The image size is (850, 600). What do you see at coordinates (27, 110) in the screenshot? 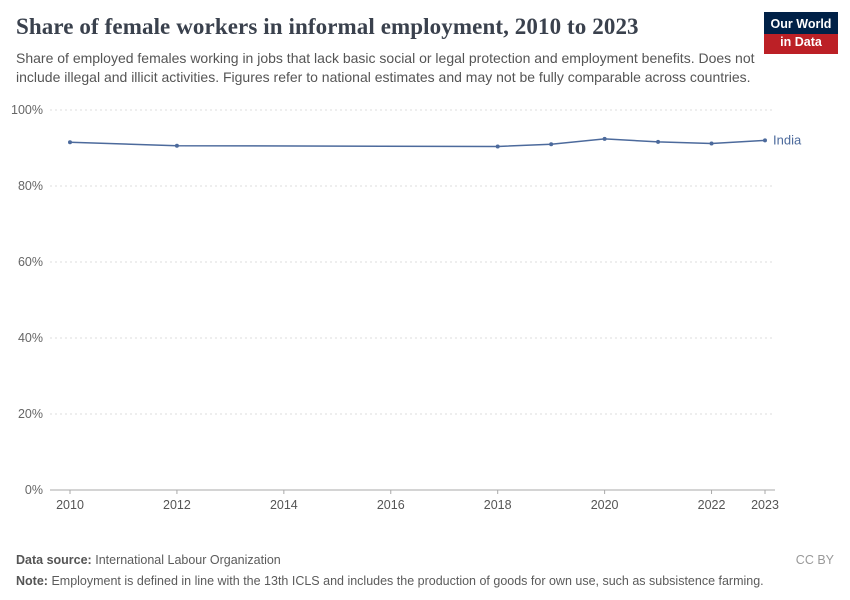
I see `y-tick-label: 100%` at bounding box center [27, 110].